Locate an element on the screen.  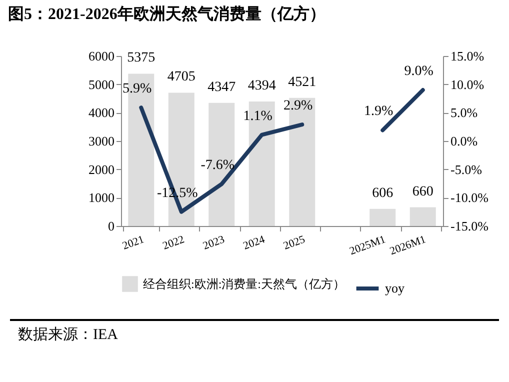
data-label: 1.1% is located at coordinates (258, 116).